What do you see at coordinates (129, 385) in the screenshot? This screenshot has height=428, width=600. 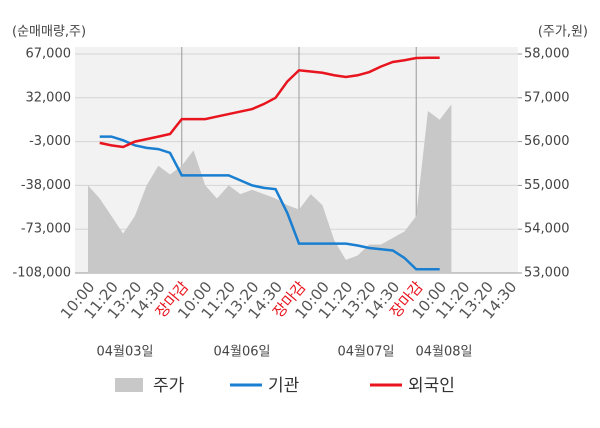 I see `legend-swatch` at bounding box center [129, 385].